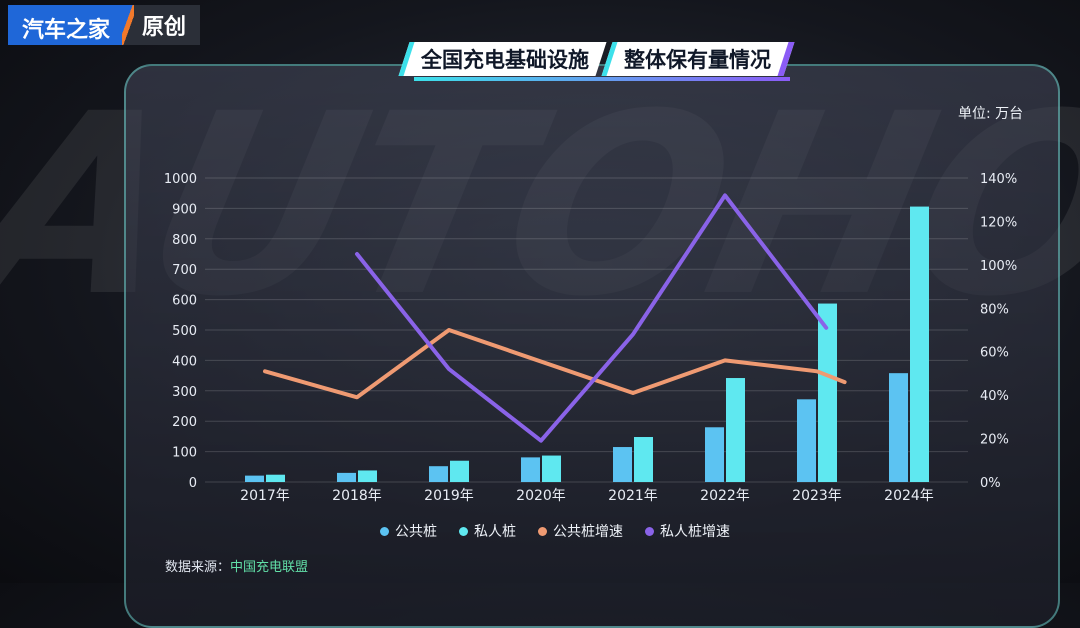  I want to click on title-underline, so click(602, 79).